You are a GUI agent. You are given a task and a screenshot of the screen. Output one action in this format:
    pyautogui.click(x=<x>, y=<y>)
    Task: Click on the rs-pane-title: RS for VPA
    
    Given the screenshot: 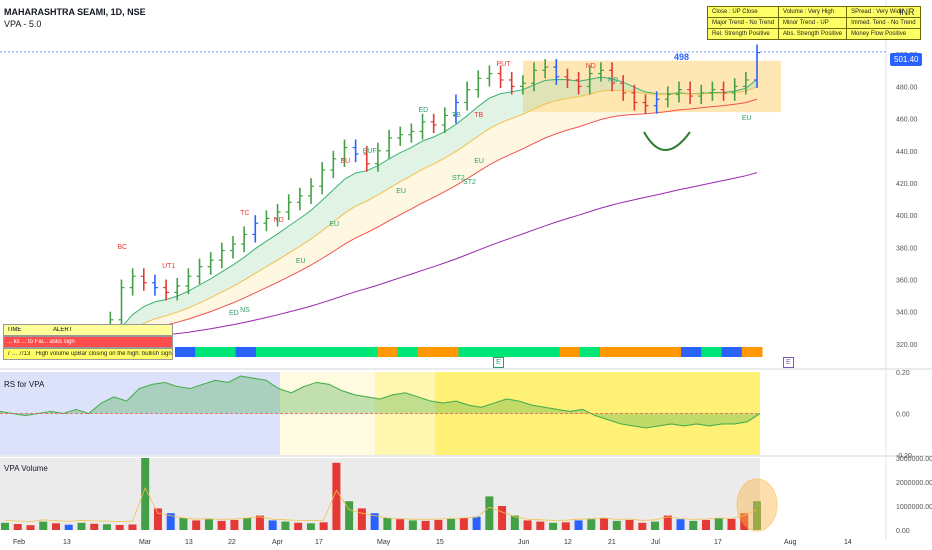 What is the action you would take?
    pyautogui.click(x=24, y=384)
    